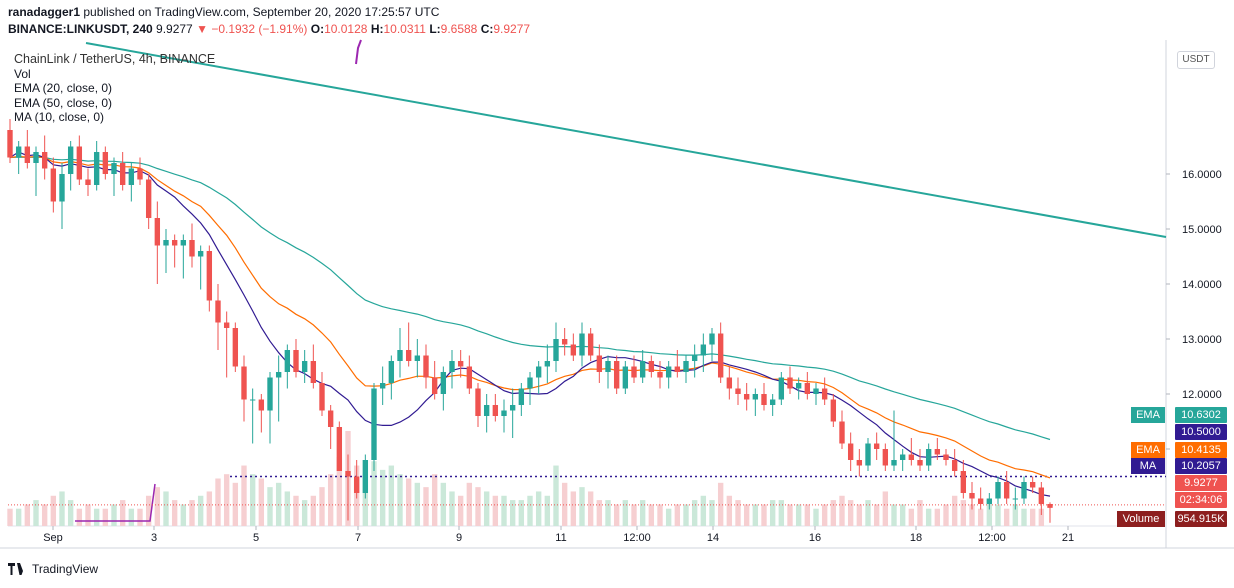 This screenshot has width=1234, height=588. I want to click on legend-vol: Vol, so click(22, 73).